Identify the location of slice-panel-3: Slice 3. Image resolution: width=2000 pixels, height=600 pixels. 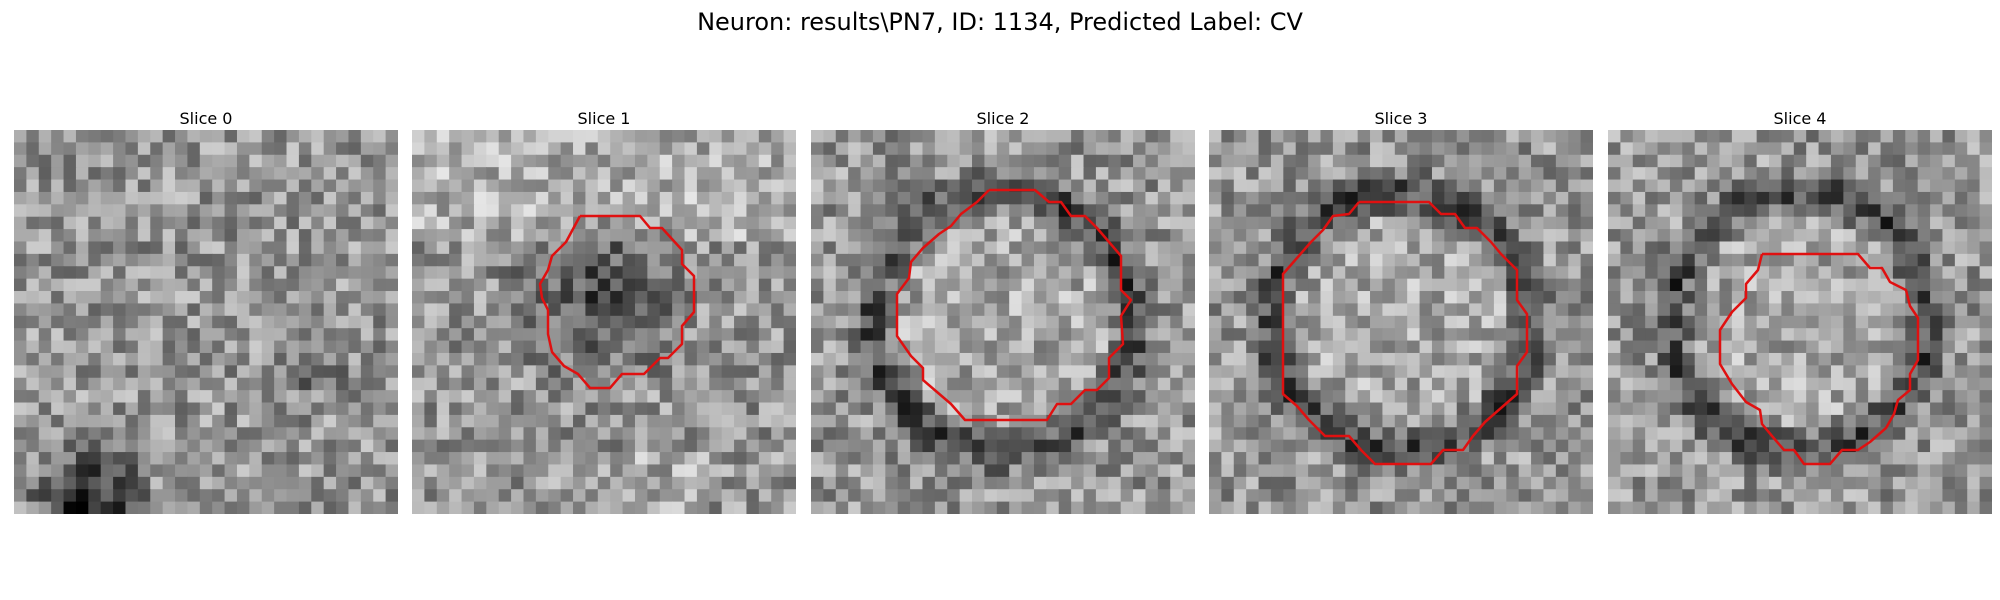
(1401, 311).